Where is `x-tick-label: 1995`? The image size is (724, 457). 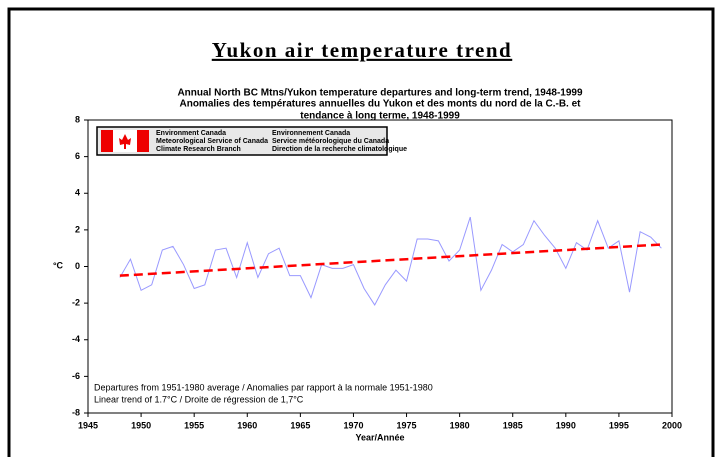
x-tick-label: 1995 is located at coordinates (619, 425).